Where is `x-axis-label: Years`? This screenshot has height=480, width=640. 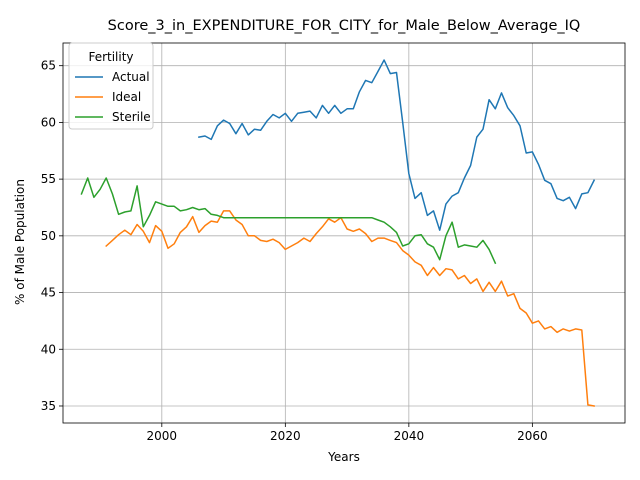 x-axis-label: Years is located at coordinates (343, 457).